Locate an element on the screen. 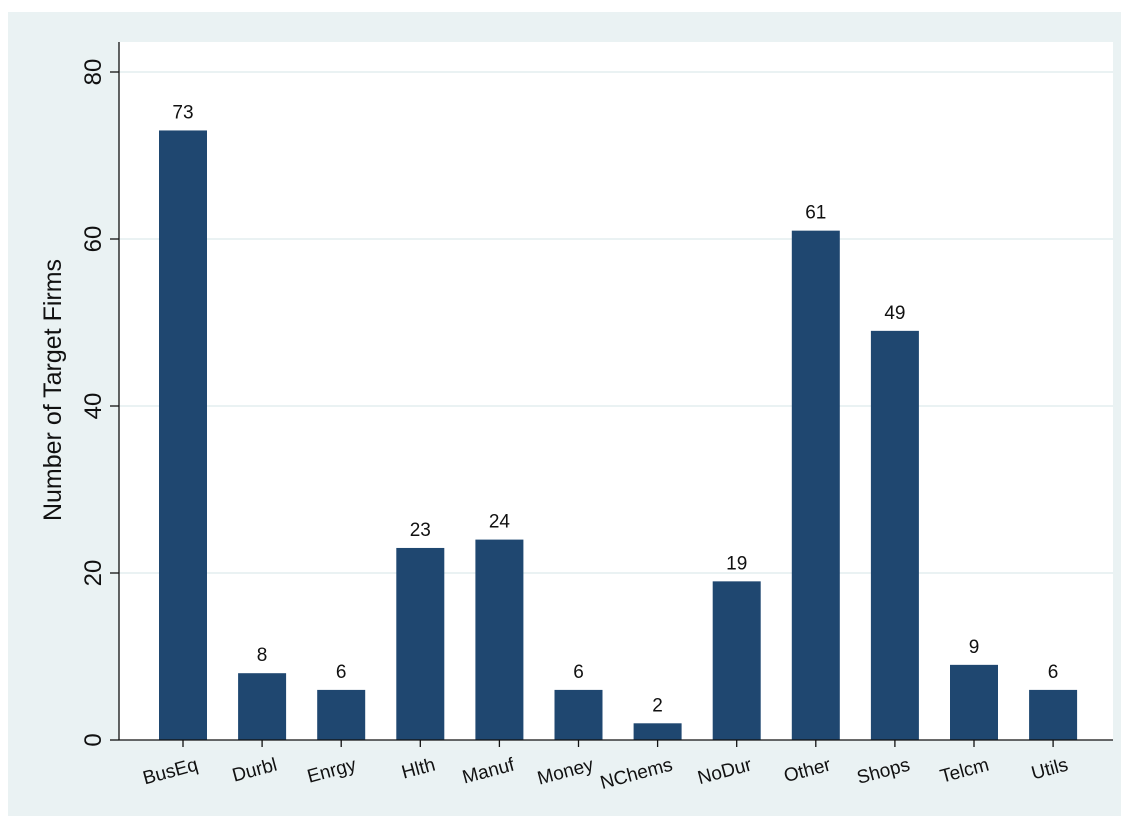 This screenshot has height=828, width=1131. y-ticks: 0 20 40 60 80 is located at coordinates (99, 403).